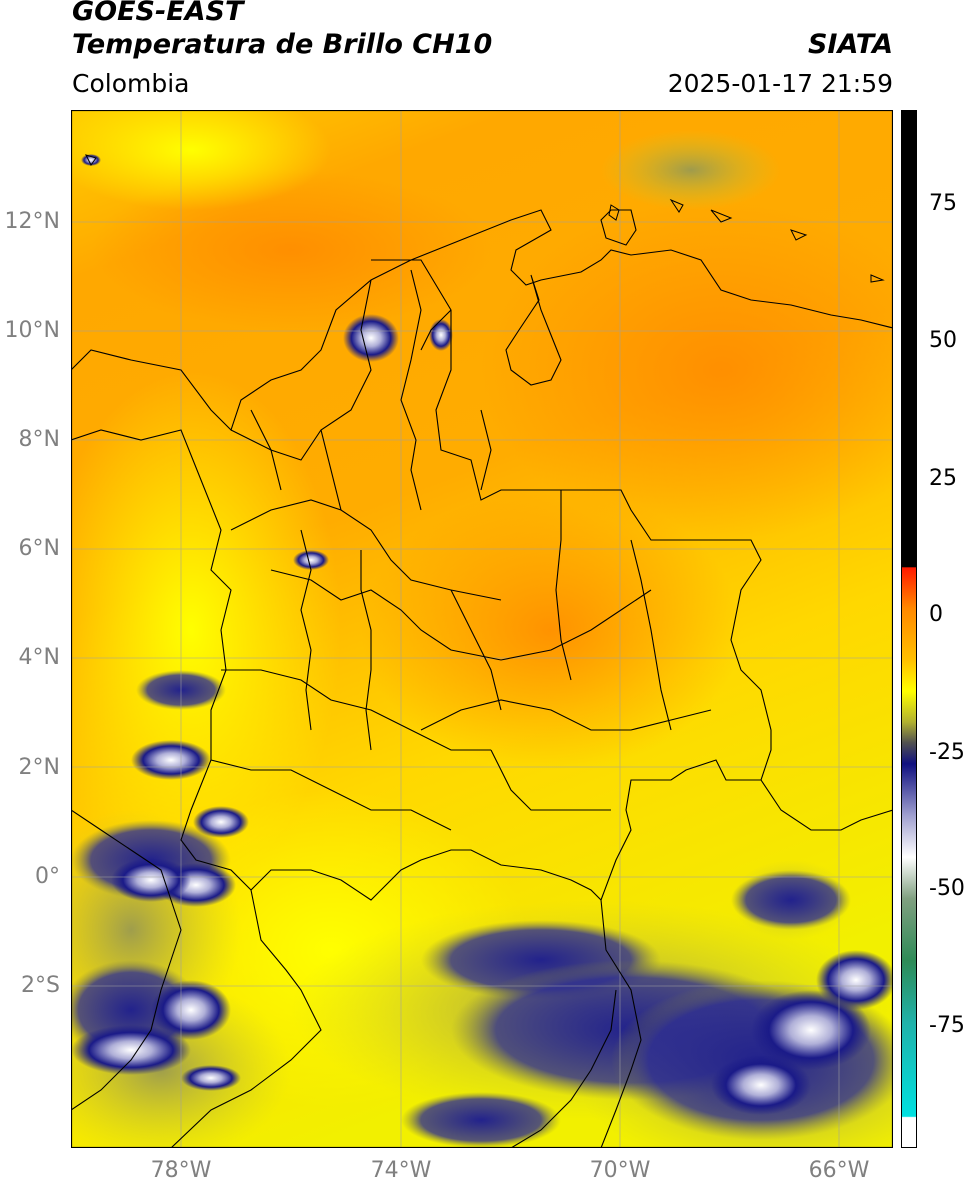 This screenshot has width=966, height=1190. What do you see at coordinates (620, 1170) in the screenshot?
I see `lon-label-70W: 70°W` at bounding box center [620, 1170].